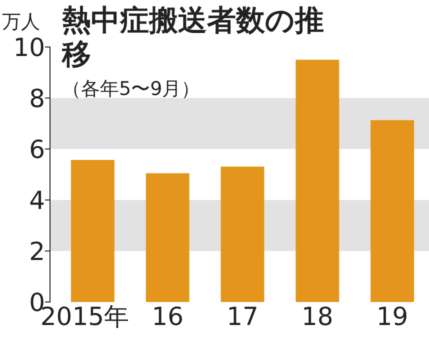 Image resolution: width=429 pixels, height=343 pixels. What do you see at coordinates (242, 316) in the screenshot?
I see `x-tick-label: 17` at bounding box center [242, 316].